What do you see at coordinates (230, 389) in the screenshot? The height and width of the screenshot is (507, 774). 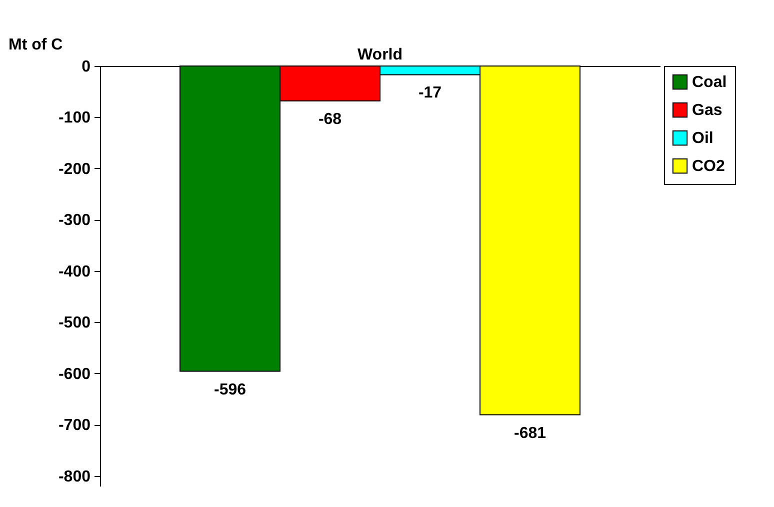 I see `data-label: -596` at bounding box center [230, 389].